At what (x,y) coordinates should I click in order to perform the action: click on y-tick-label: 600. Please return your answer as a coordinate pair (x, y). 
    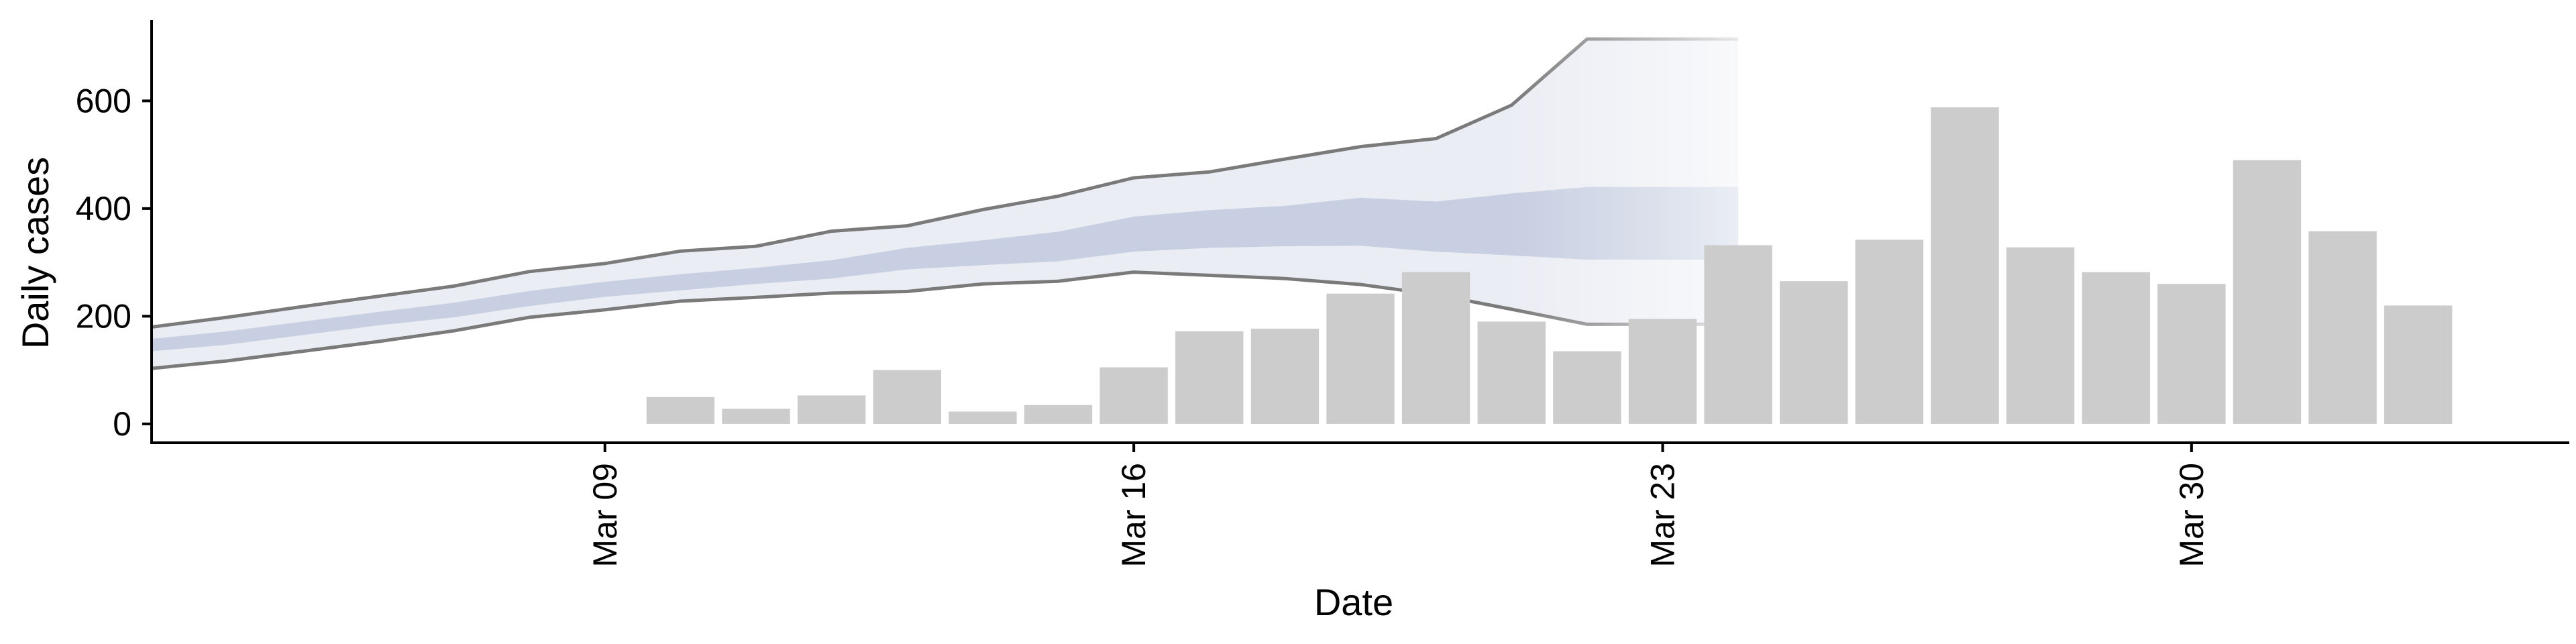
    Looking at the image, I should click on (103, 100).